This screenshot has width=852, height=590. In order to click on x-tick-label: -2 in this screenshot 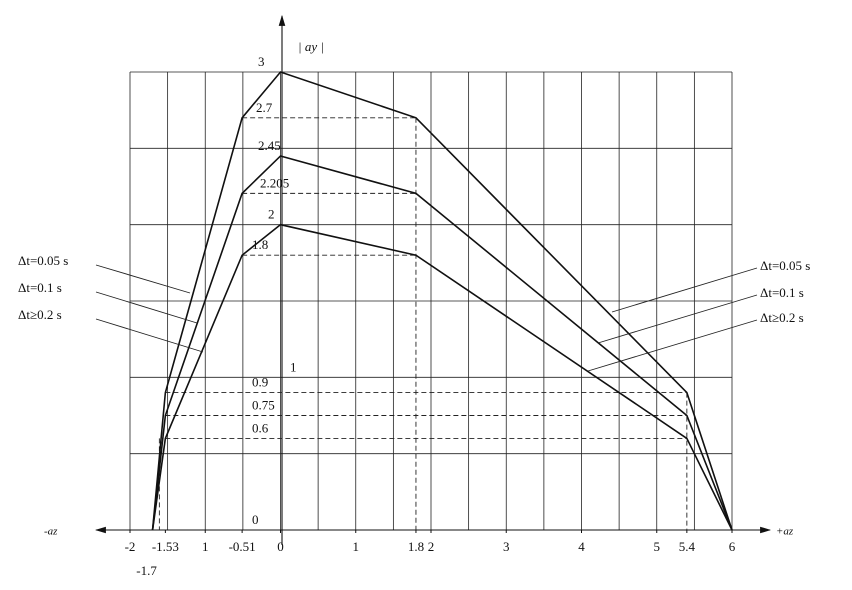, I will do `click(130, 546)`.